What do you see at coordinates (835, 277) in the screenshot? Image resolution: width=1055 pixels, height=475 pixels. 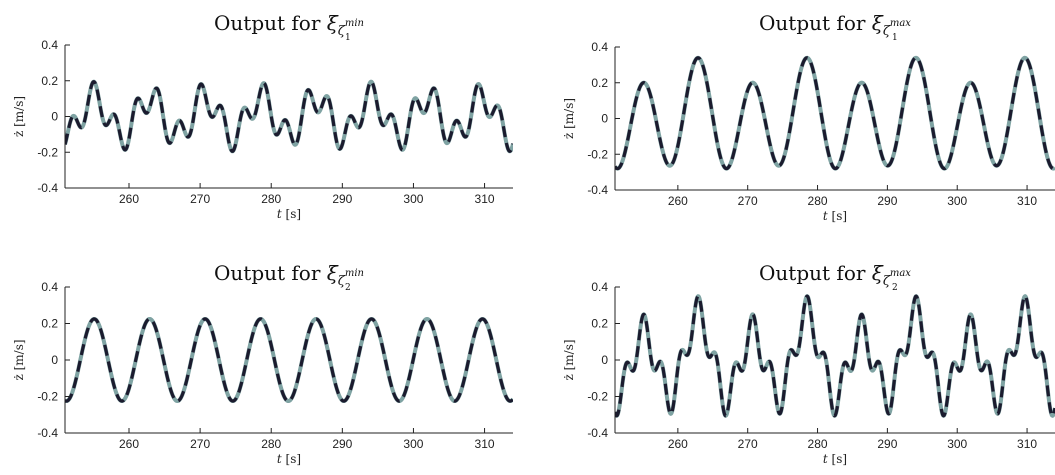 I see `chart-title: Output for ξζmax 2` at bounding box center [835, 277].